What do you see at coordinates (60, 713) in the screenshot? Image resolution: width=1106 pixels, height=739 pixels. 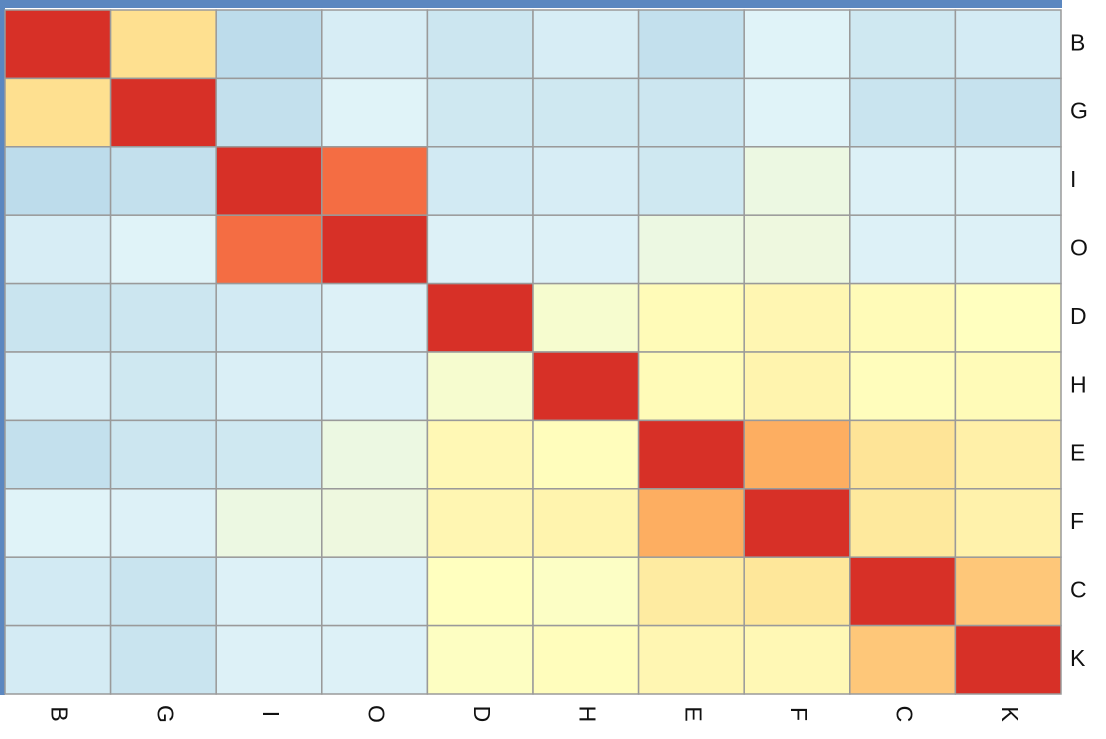 I see `x-tick-label: B` at bounding box center [60, 713].